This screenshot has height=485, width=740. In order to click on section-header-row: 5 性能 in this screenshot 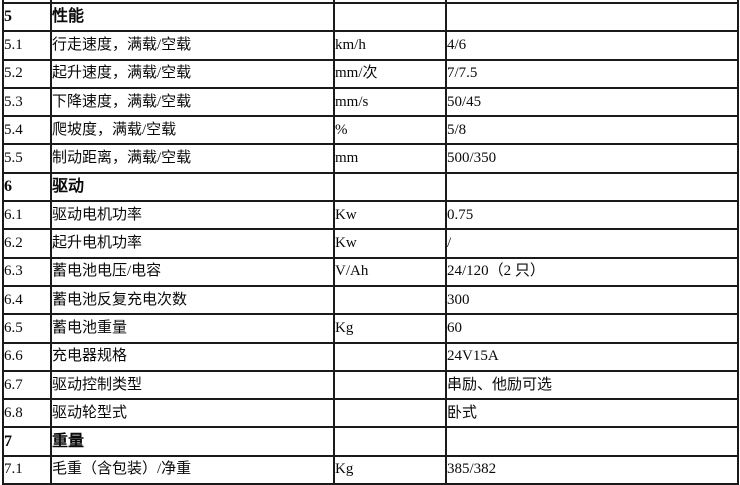, I will do `click(370, 17)`.